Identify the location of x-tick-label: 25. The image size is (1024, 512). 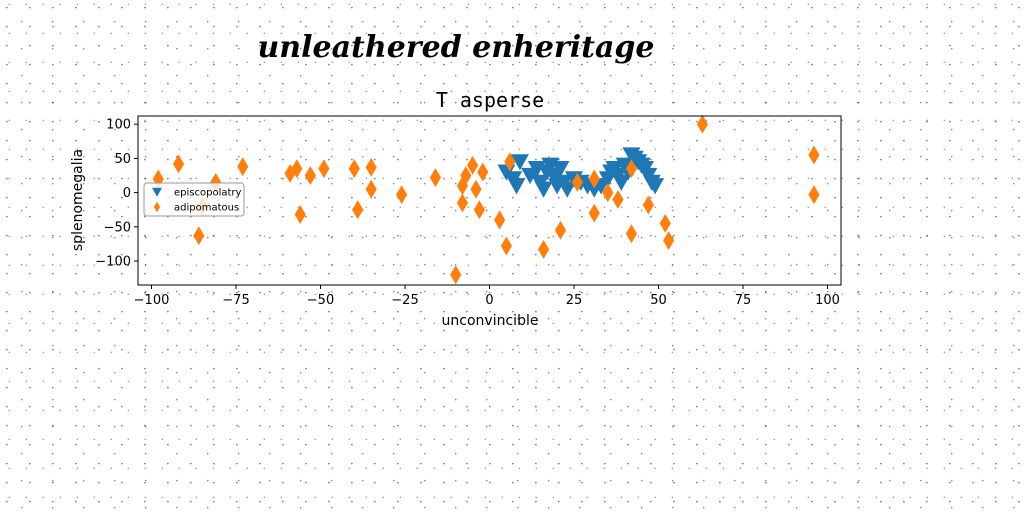
(574, 300).